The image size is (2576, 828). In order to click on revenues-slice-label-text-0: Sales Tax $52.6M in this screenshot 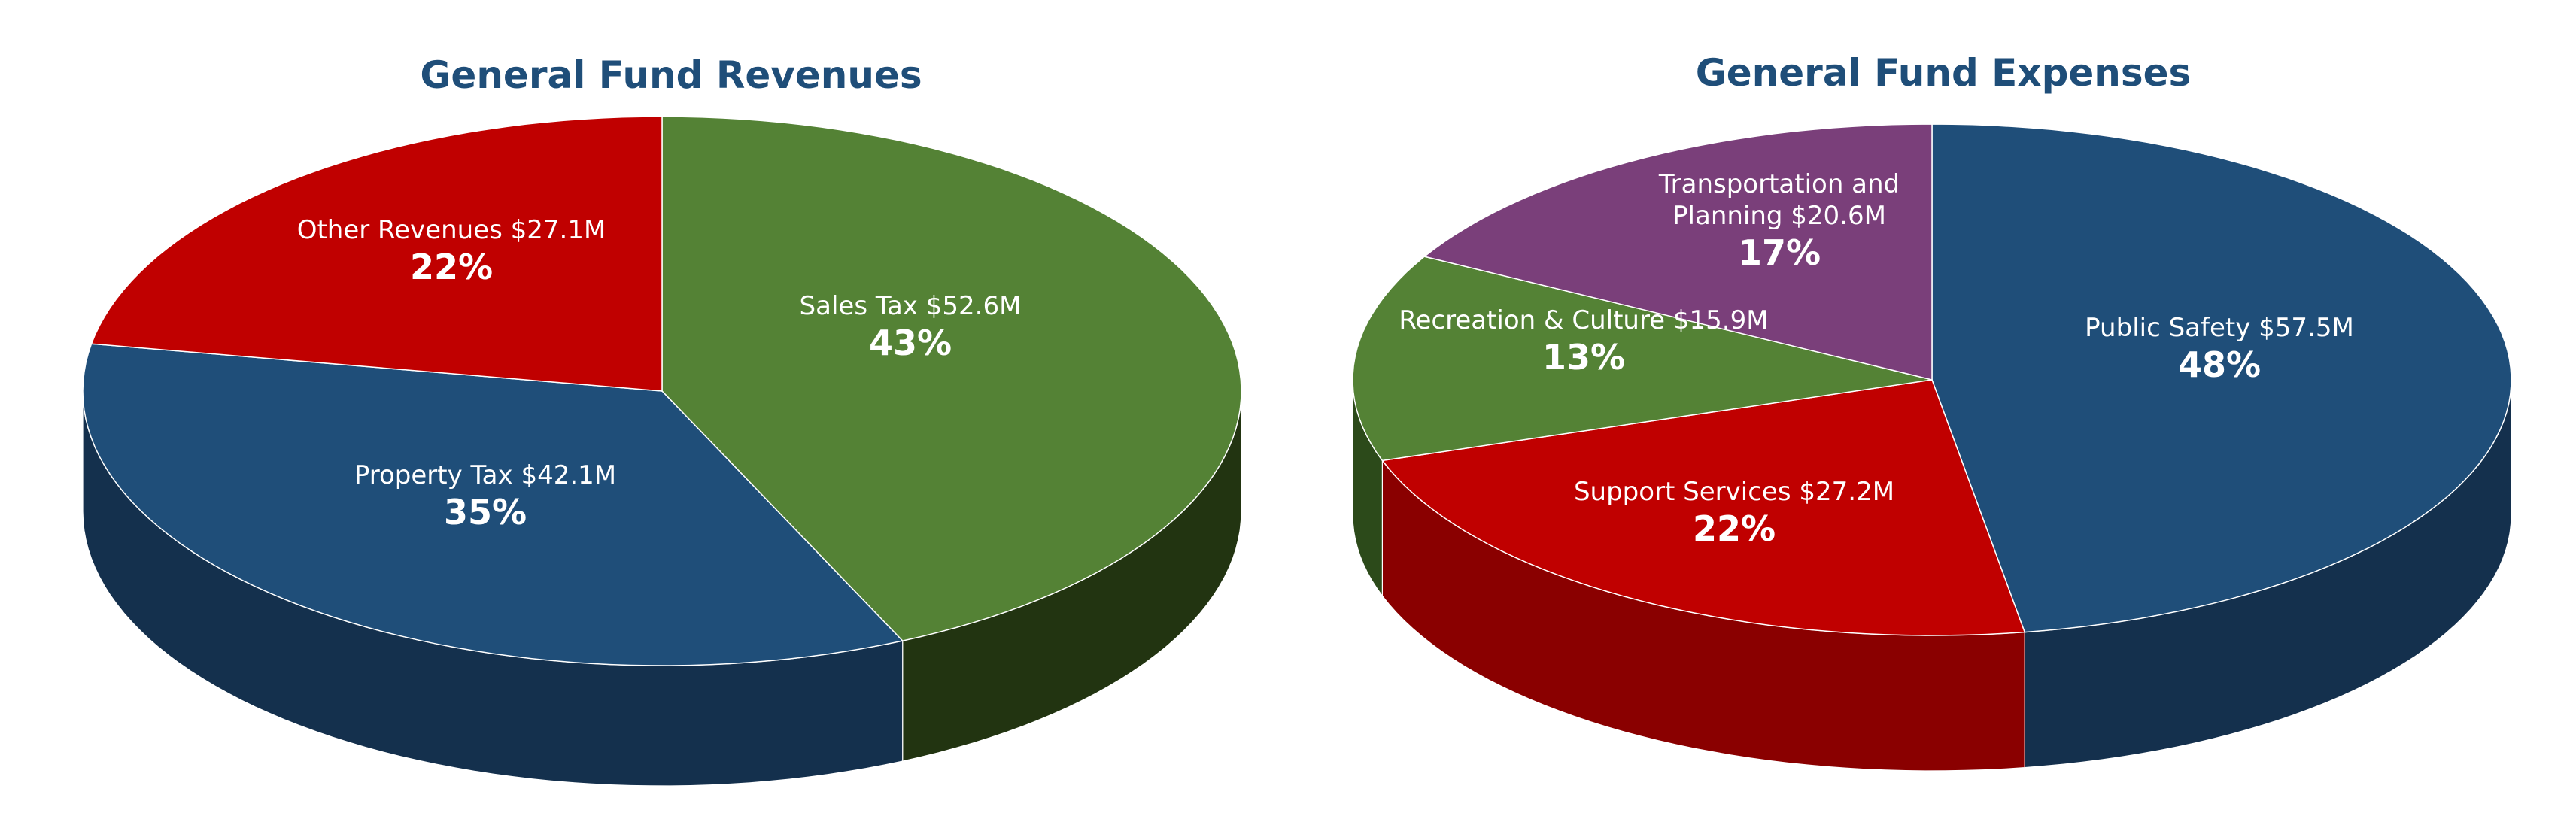, I will do `click(911, 306)`.